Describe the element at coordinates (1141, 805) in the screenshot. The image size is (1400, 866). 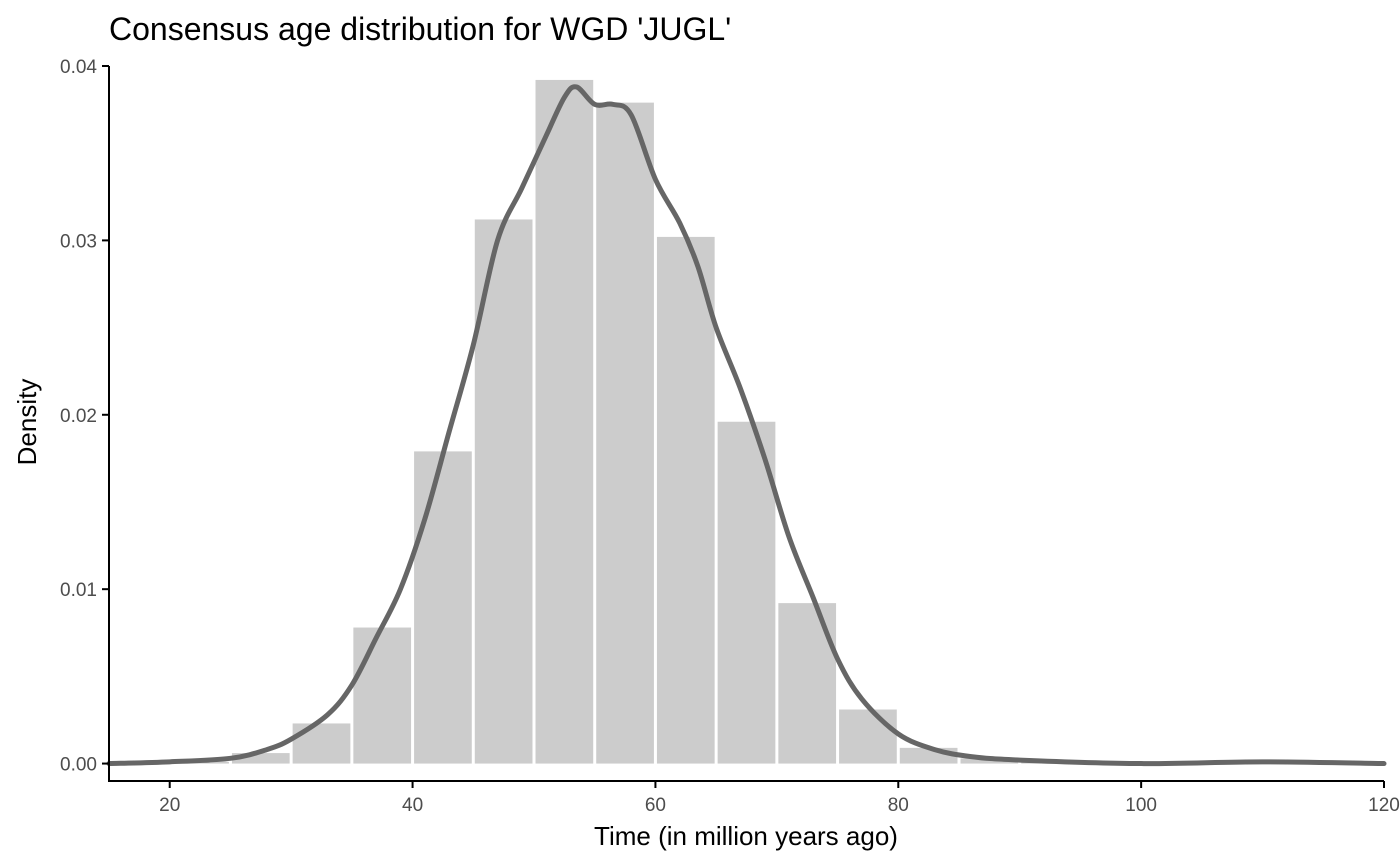
I see `x-tick-label: 100` at that location.